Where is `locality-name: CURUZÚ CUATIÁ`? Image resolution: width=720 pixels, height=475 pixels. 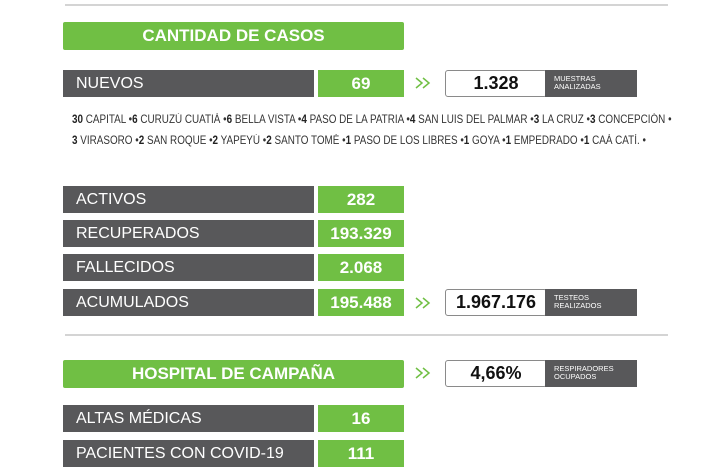
locality-name: CURUZÚ CUATIÁ is located at coordinates (180, 120).